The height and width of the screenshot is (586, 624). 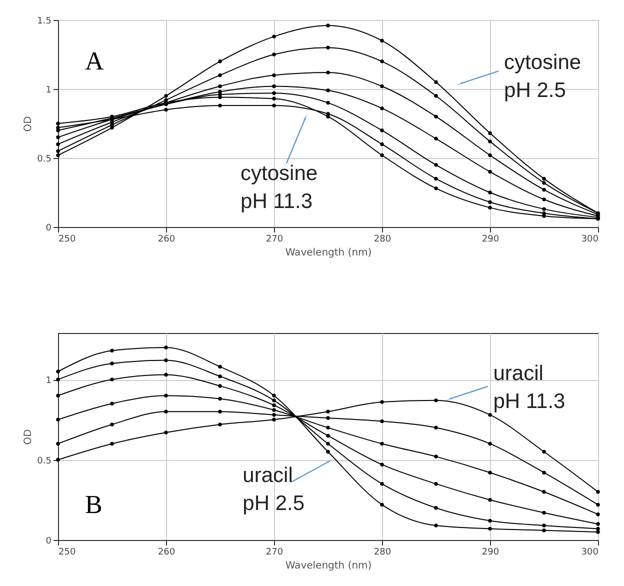 What do you see at coordinates (44, 21) in the screenshot?
I see `y-tick-label: 1.5` at bounding box center [44, 21].